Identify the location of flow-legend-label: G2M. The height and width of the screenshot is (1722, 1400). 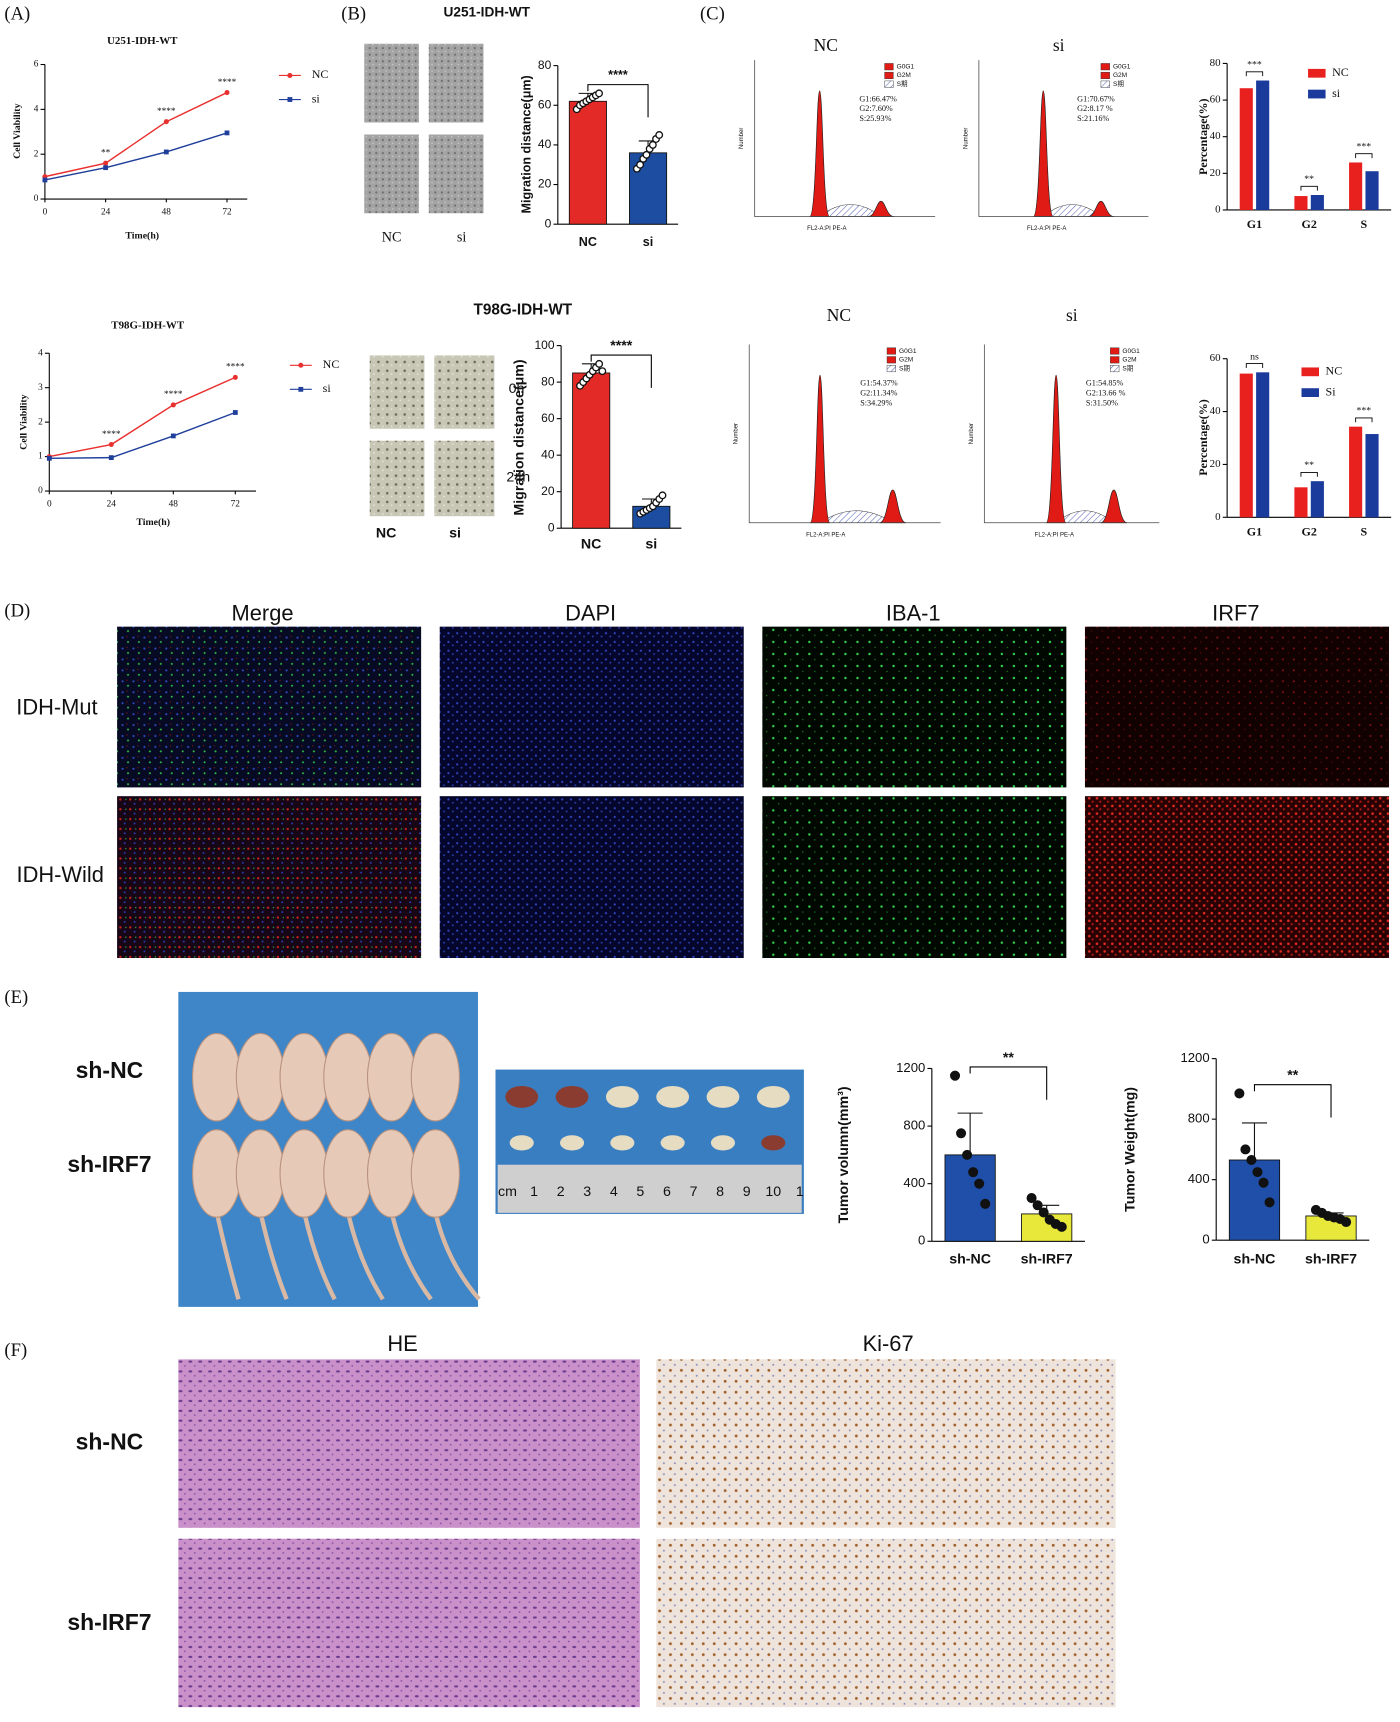
(1120, 75).